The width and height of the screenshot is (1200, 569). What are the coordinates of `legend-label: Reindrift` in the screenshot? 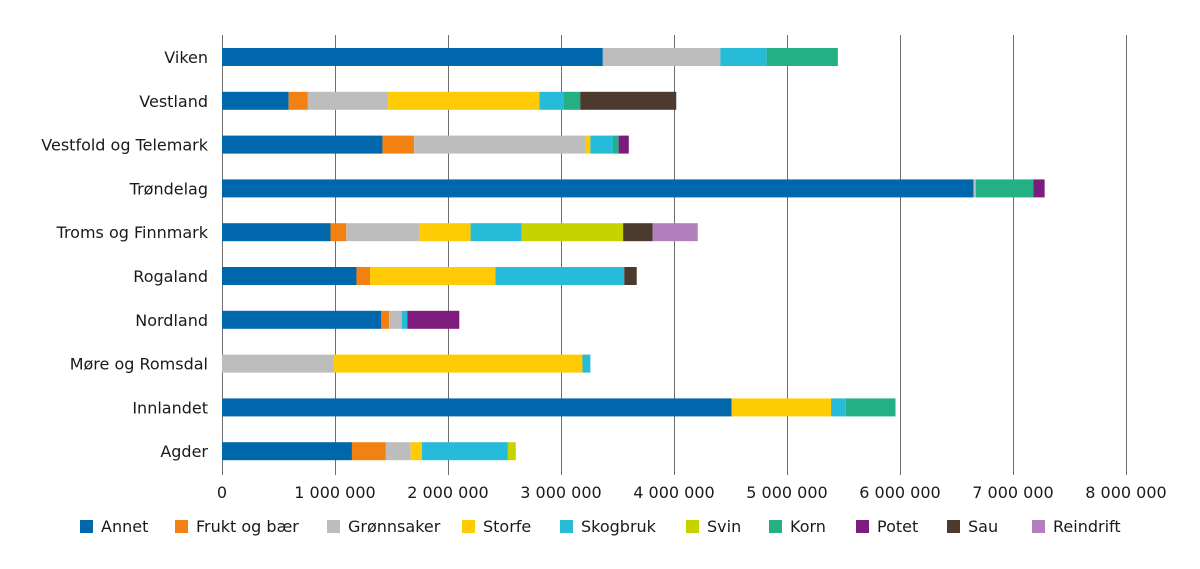 It's located at (1087, 526).